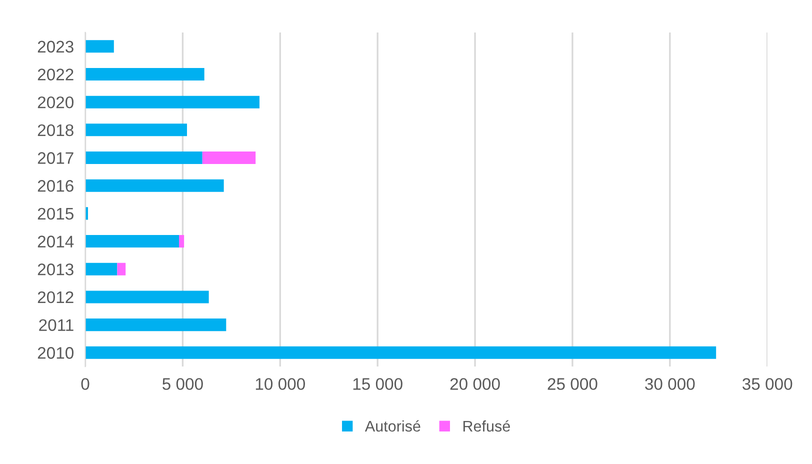  What do you see at coordinates (56, 297) in the screenshot?
I see `y-tick-label: 2012` at bounding box center [56, 297].